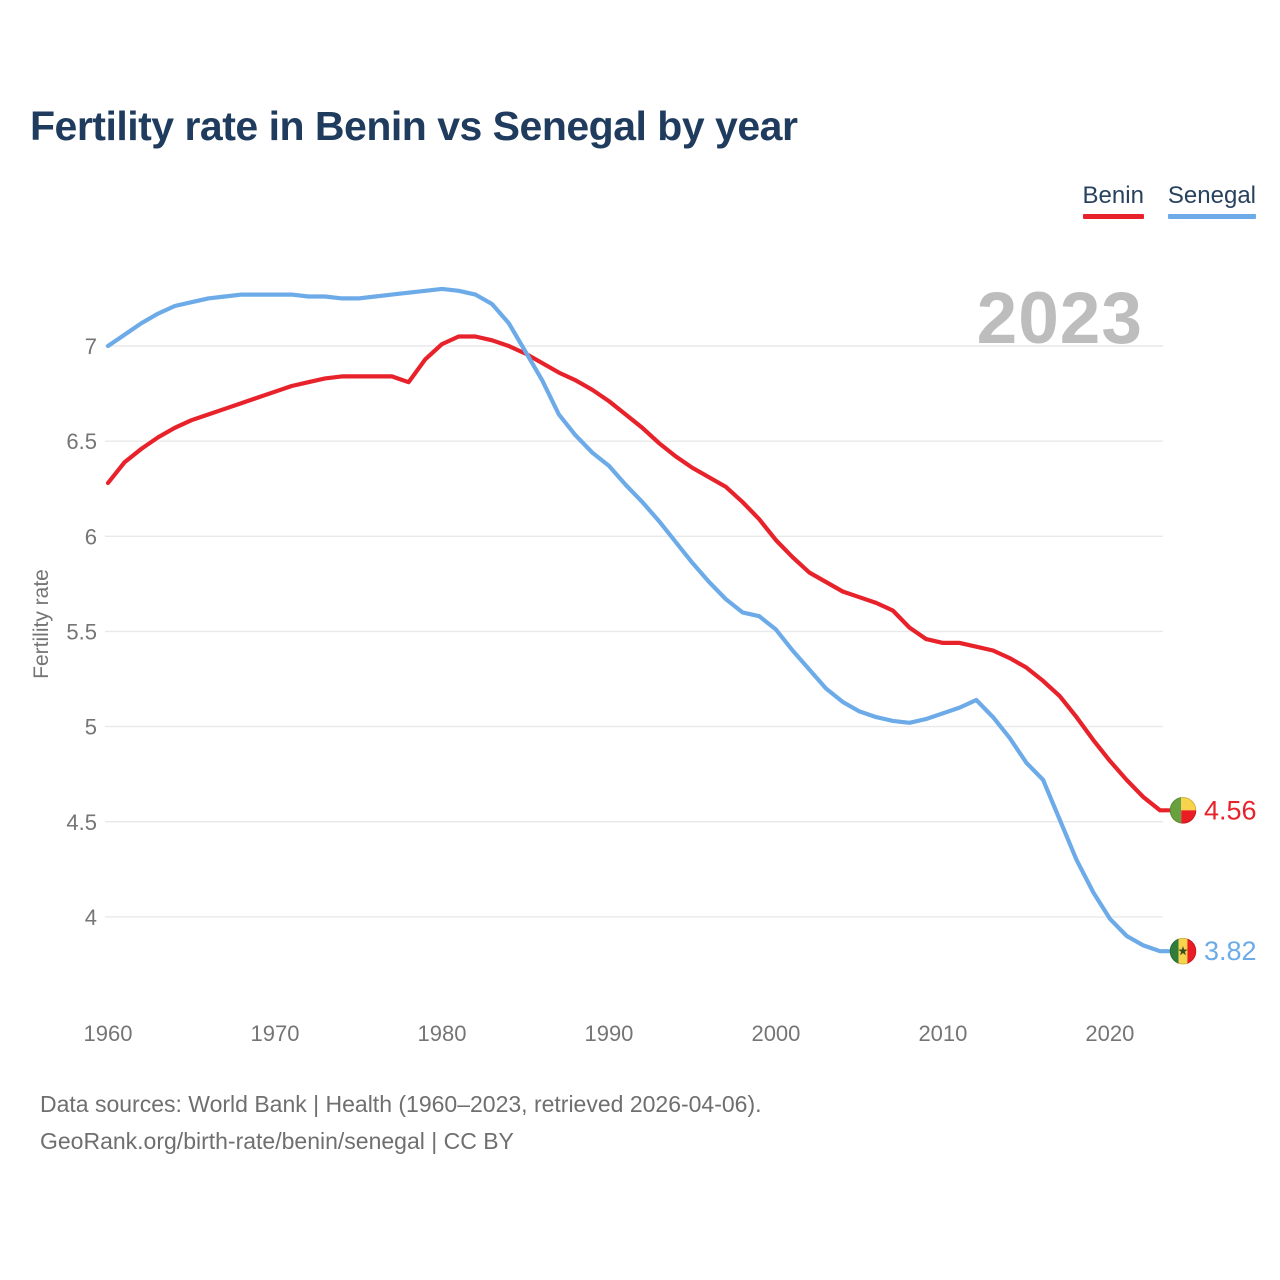 This screenshot has width=1280, height=1280. I want to click on senegal-flag-icon, so click(1183, 951).